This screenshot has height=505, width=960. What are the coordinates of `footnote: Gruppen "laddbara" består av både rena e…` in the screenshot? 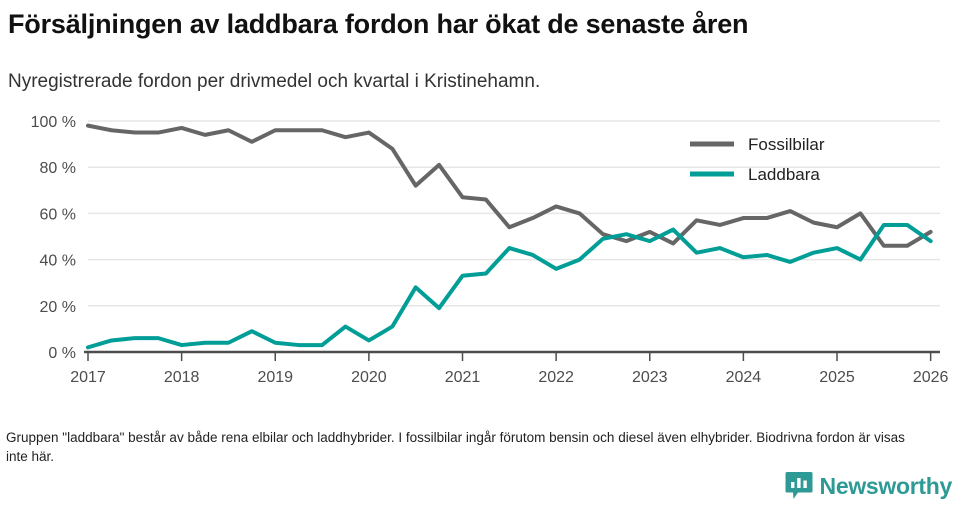 It's located at (455, 447).